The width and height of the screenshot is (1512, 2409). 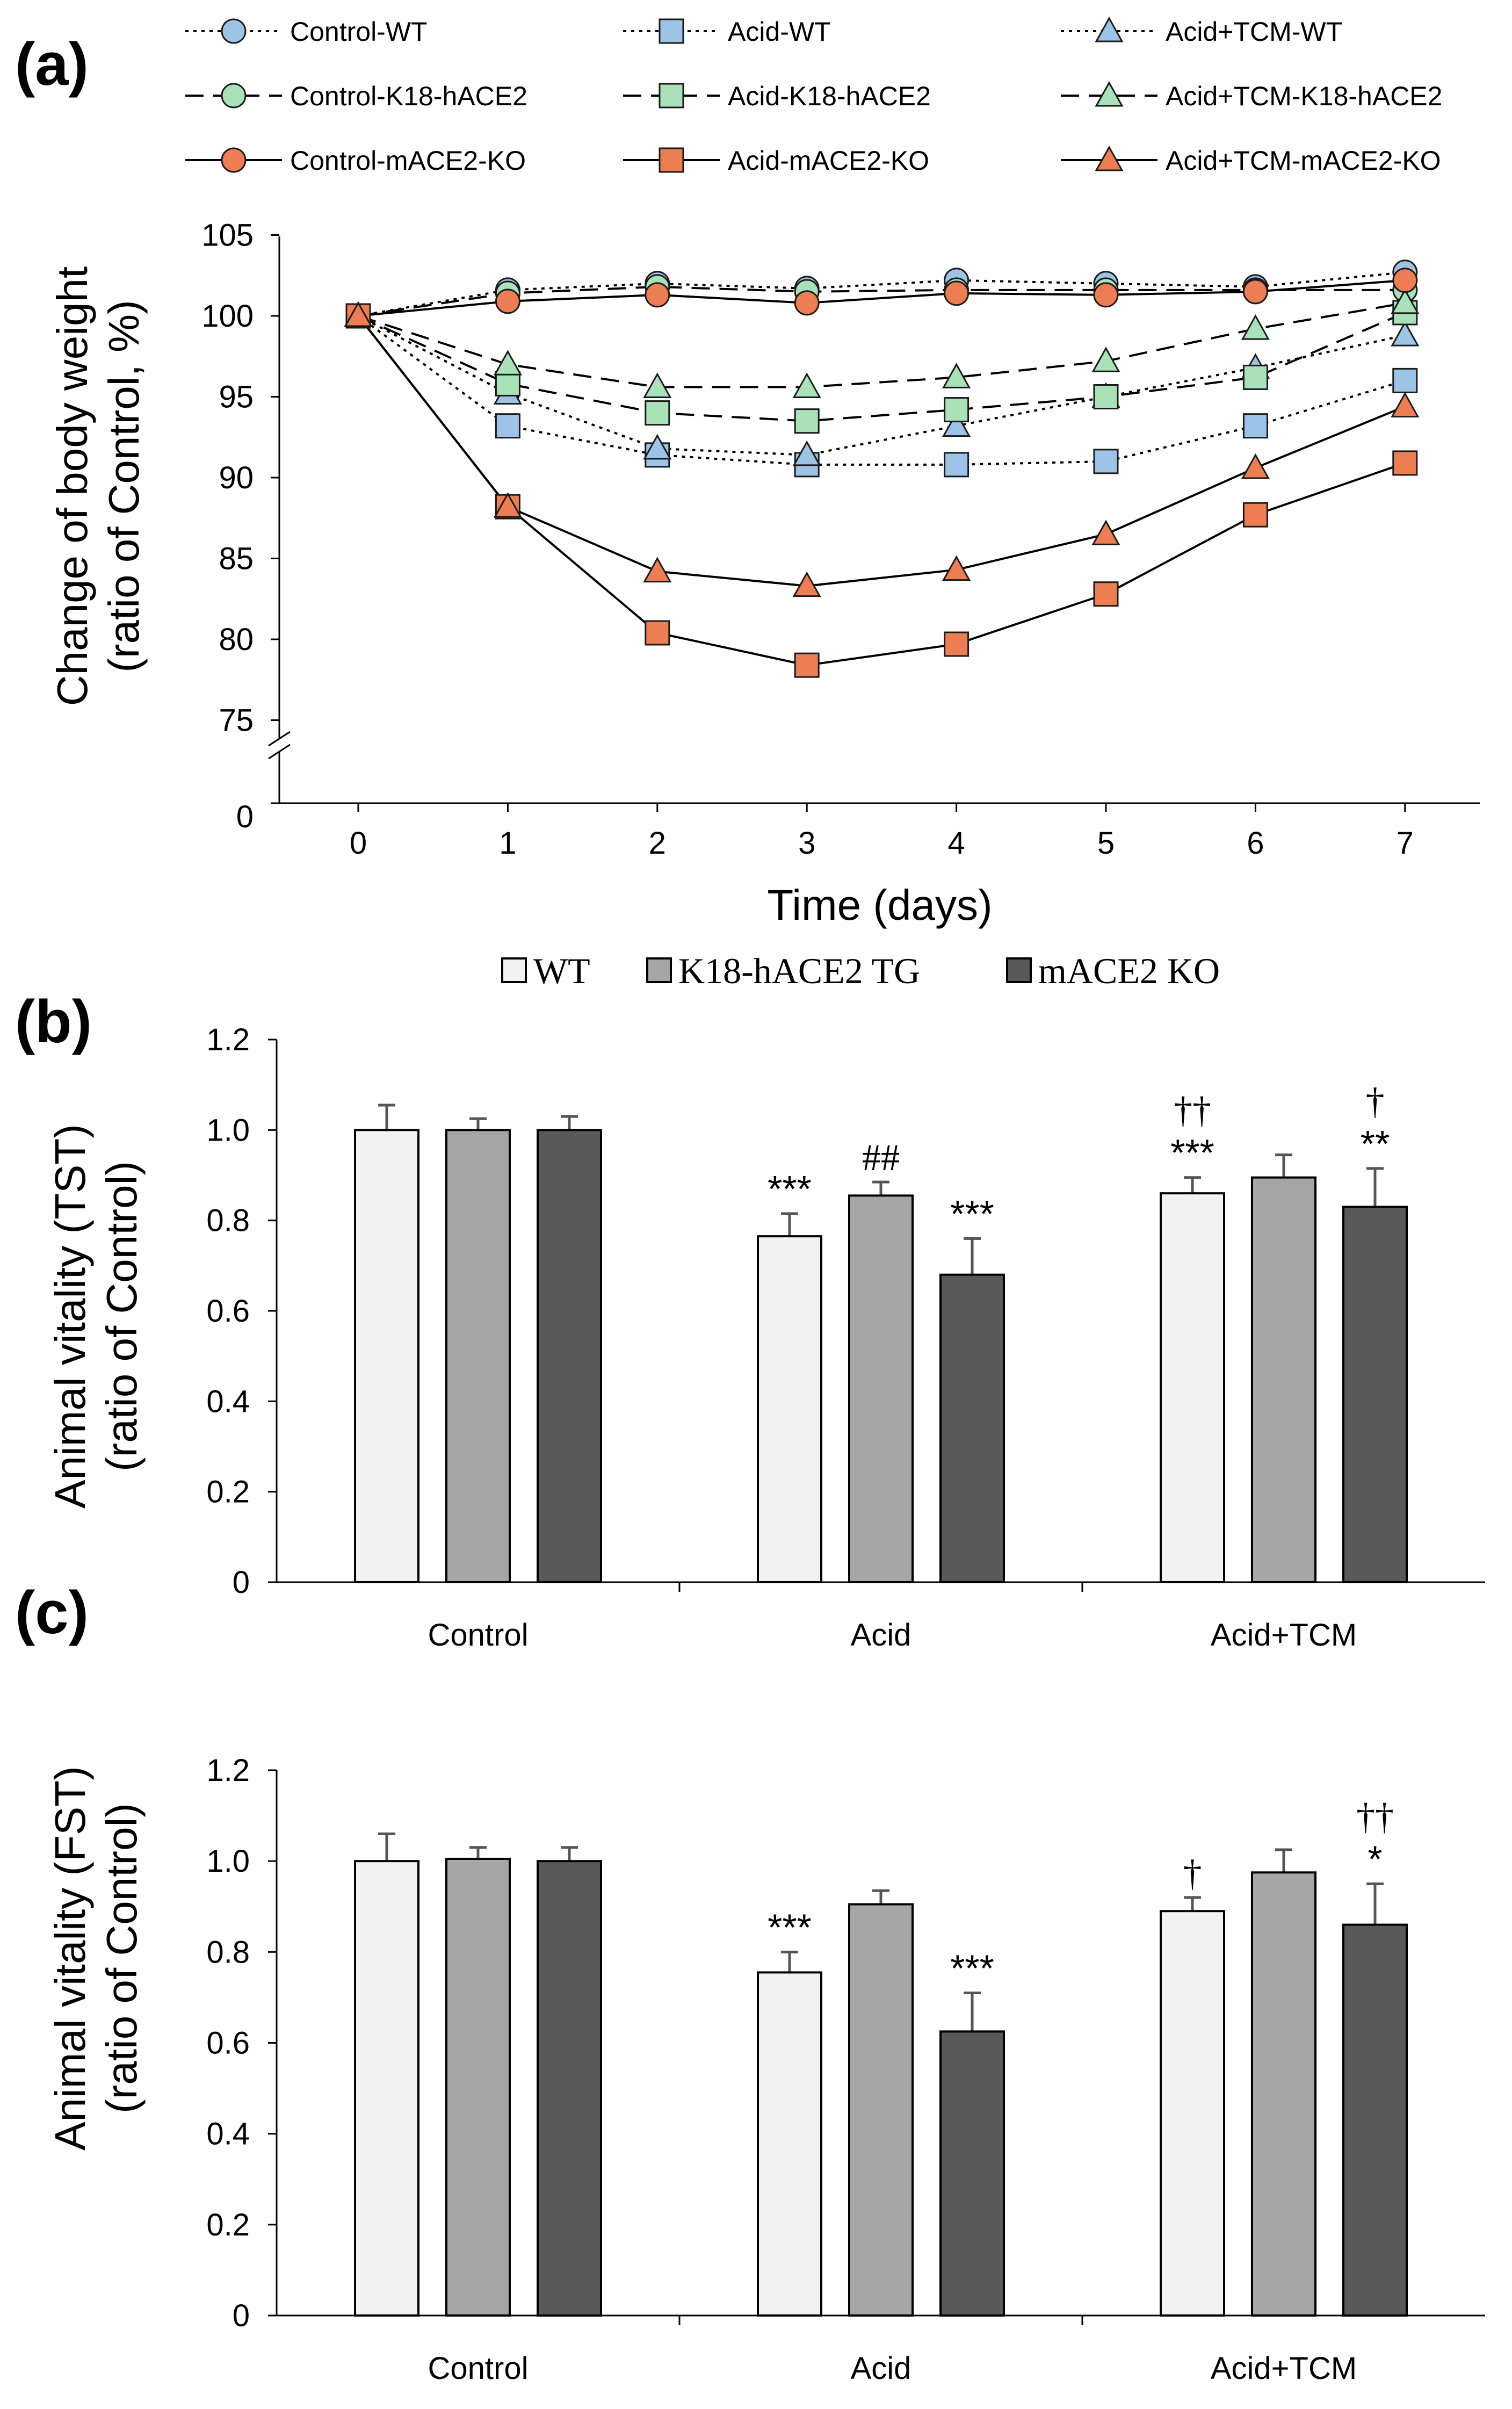 What do you see at coordinates (881, 1158) in the screenshot?
I see `significance-mark: ##` at bounding box center [881, 1158].